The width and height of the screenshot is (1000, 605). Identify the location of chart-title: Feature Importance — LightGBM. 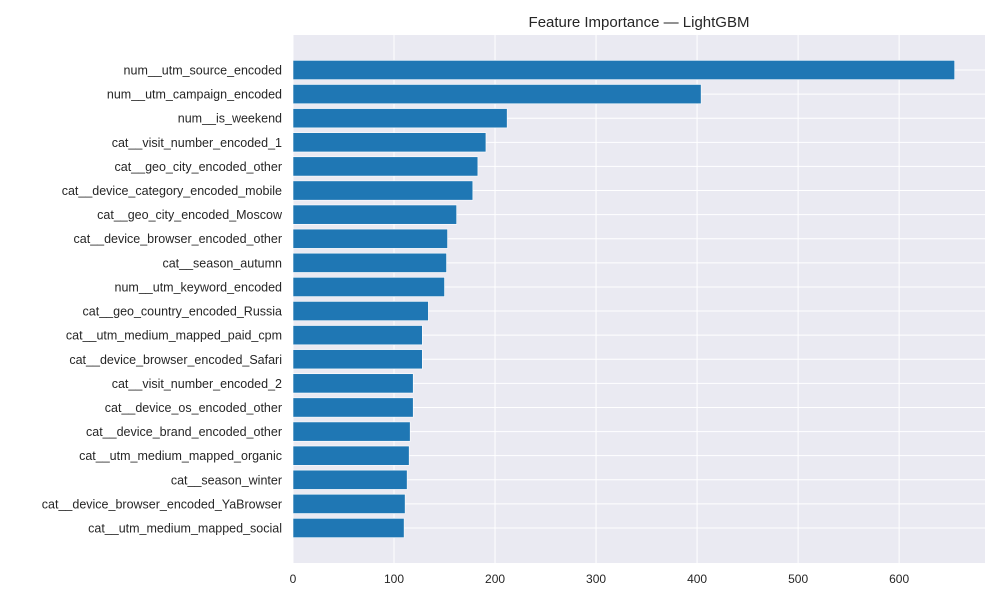
(639, 22).